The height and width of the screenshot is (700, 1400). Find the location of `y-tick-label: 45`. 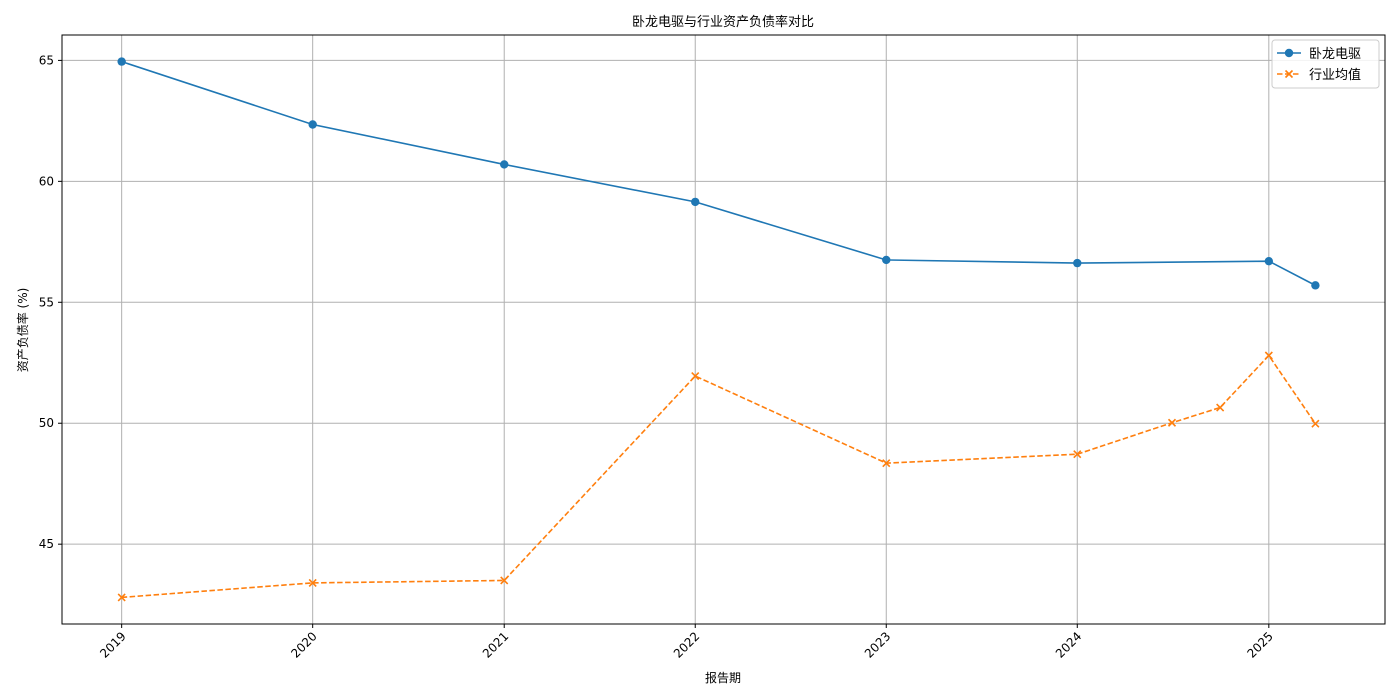

y-tick-label: 45 is located at coordinates (46, 544).